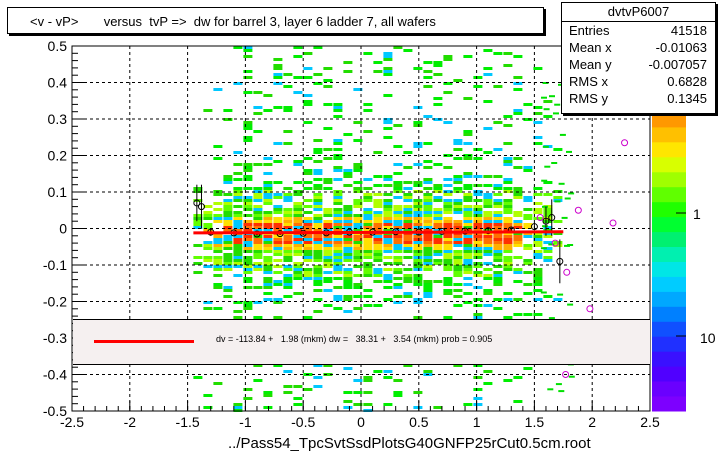 The width and height of the screenshot is (721, 455). Describe the element at coordinates (144, 341) in the screenshot. I see `fit-legend-line` at that location.